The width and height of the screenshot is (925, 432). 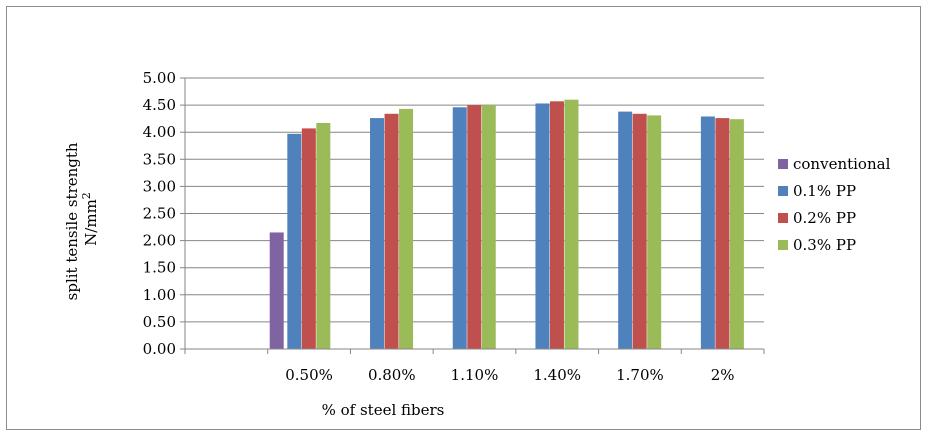 What do you see at coordinates (159, 322) in the screenshot?
I see `y-tick-label: 0.50` at bounding box center [159, 322].